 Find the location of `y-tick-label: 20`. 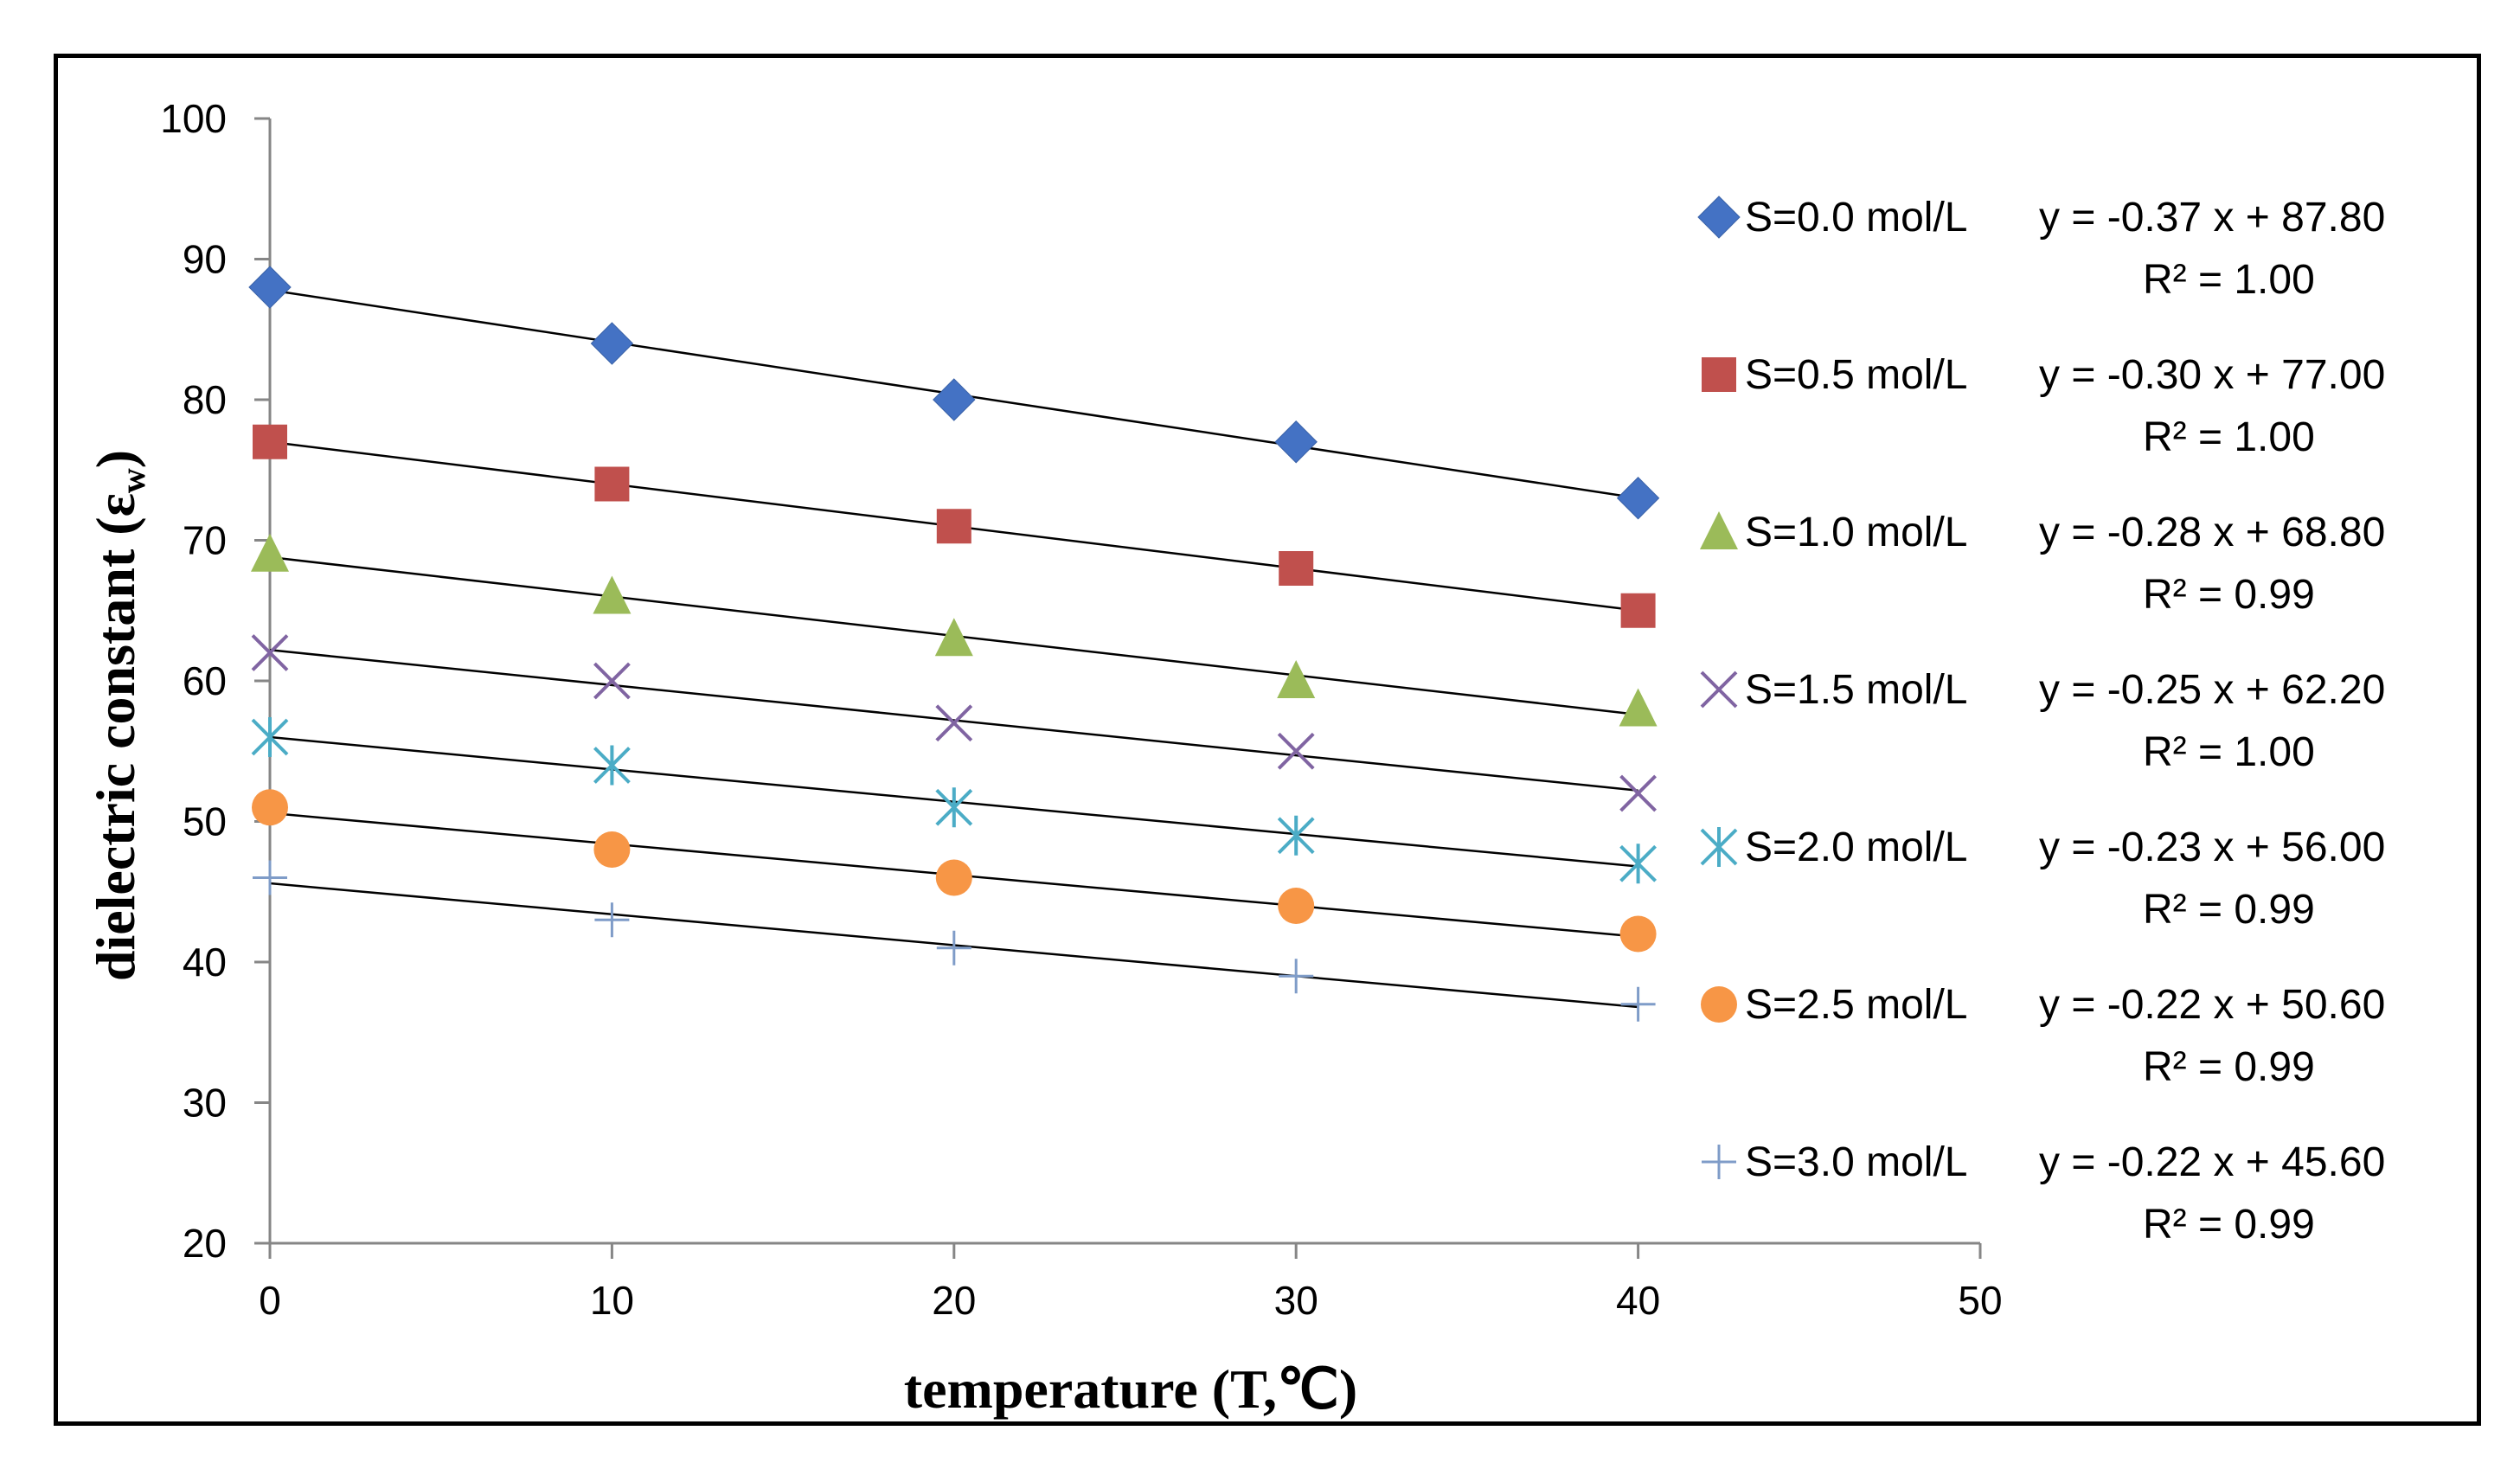

y-tick-label: 20 is located at coordinates (205, 1243).